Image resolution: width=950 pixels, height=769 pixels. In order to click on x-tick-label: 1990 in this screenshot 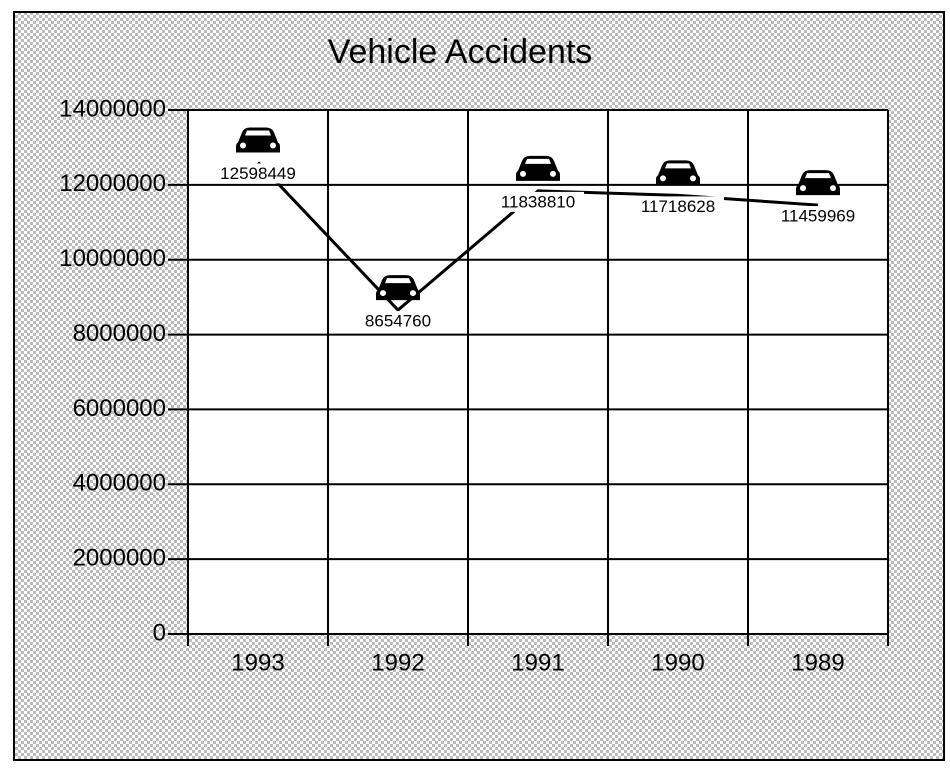, I will do `click(677, 662)`.